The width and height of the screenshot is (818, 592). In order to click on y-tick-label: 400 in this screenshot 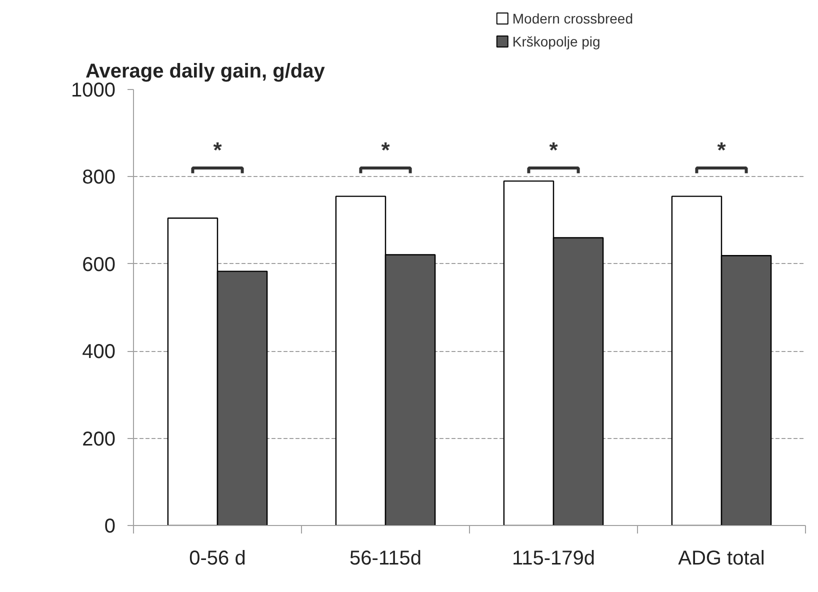, I will do `click(99, 352)`.